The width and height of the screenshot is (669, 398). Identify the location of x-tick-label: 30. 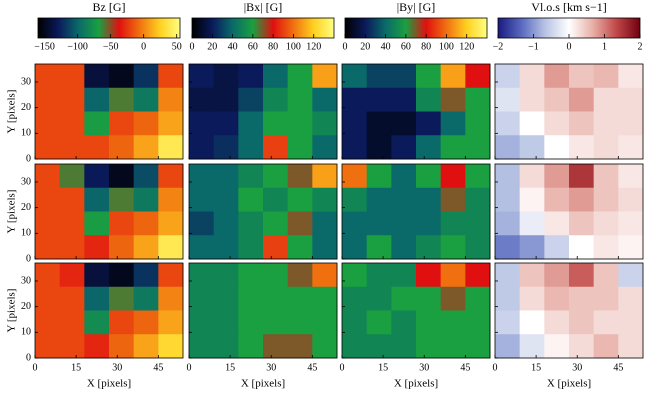
(271, 367).